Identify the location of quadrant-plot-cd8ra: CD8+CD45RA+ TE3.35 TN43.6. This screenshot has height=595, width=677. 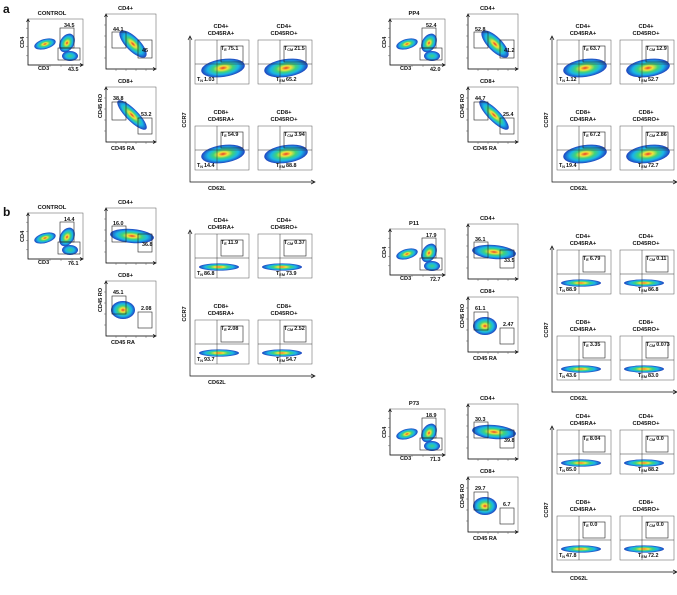
(584, 350).